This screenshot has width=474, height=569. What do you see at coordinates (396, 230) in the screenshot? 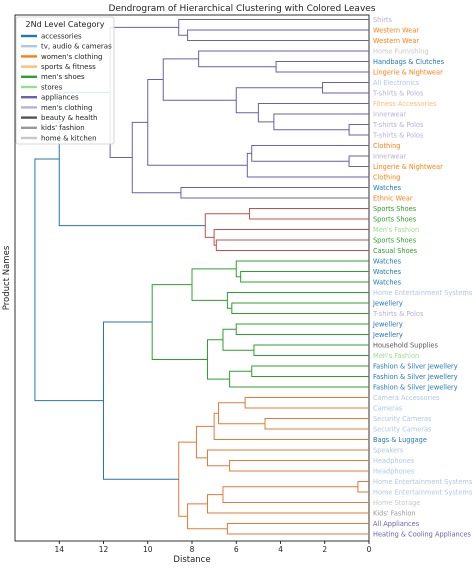
I see `leaf-label: Men's Fashion` at bounding box center [396, 230].